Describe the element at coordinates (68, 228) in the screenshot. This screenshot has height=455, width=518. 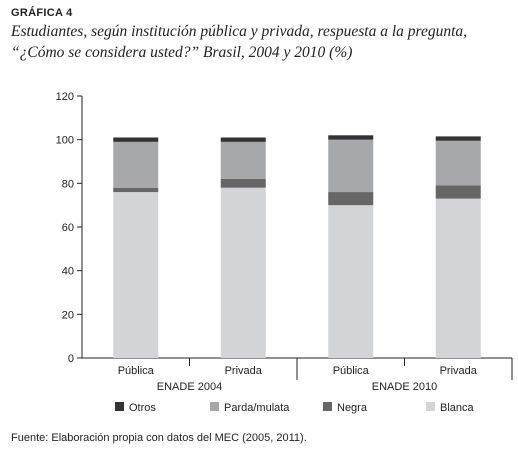
I see `y-tick-label: 60` at that location.